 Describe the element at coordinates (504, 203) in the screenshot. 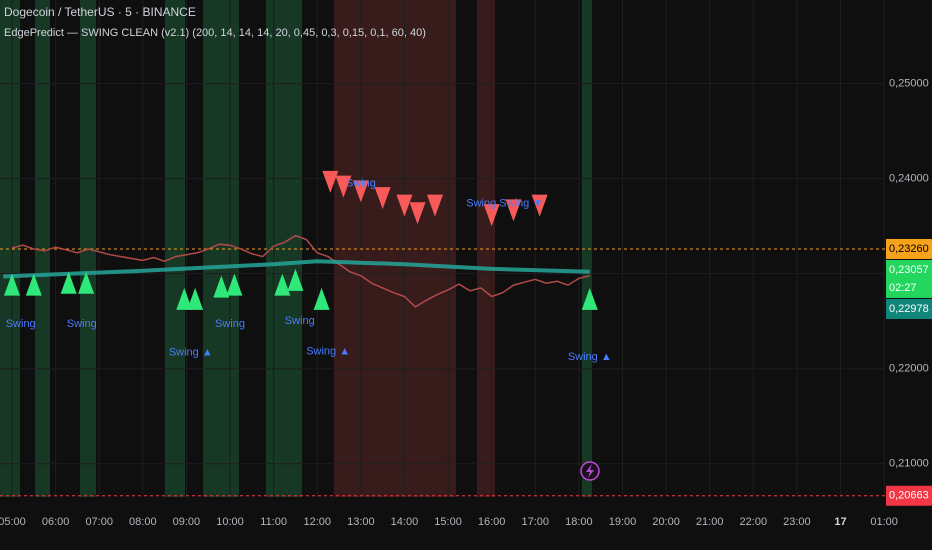

I see `signal-label: Swing Swing ▼` at that location.